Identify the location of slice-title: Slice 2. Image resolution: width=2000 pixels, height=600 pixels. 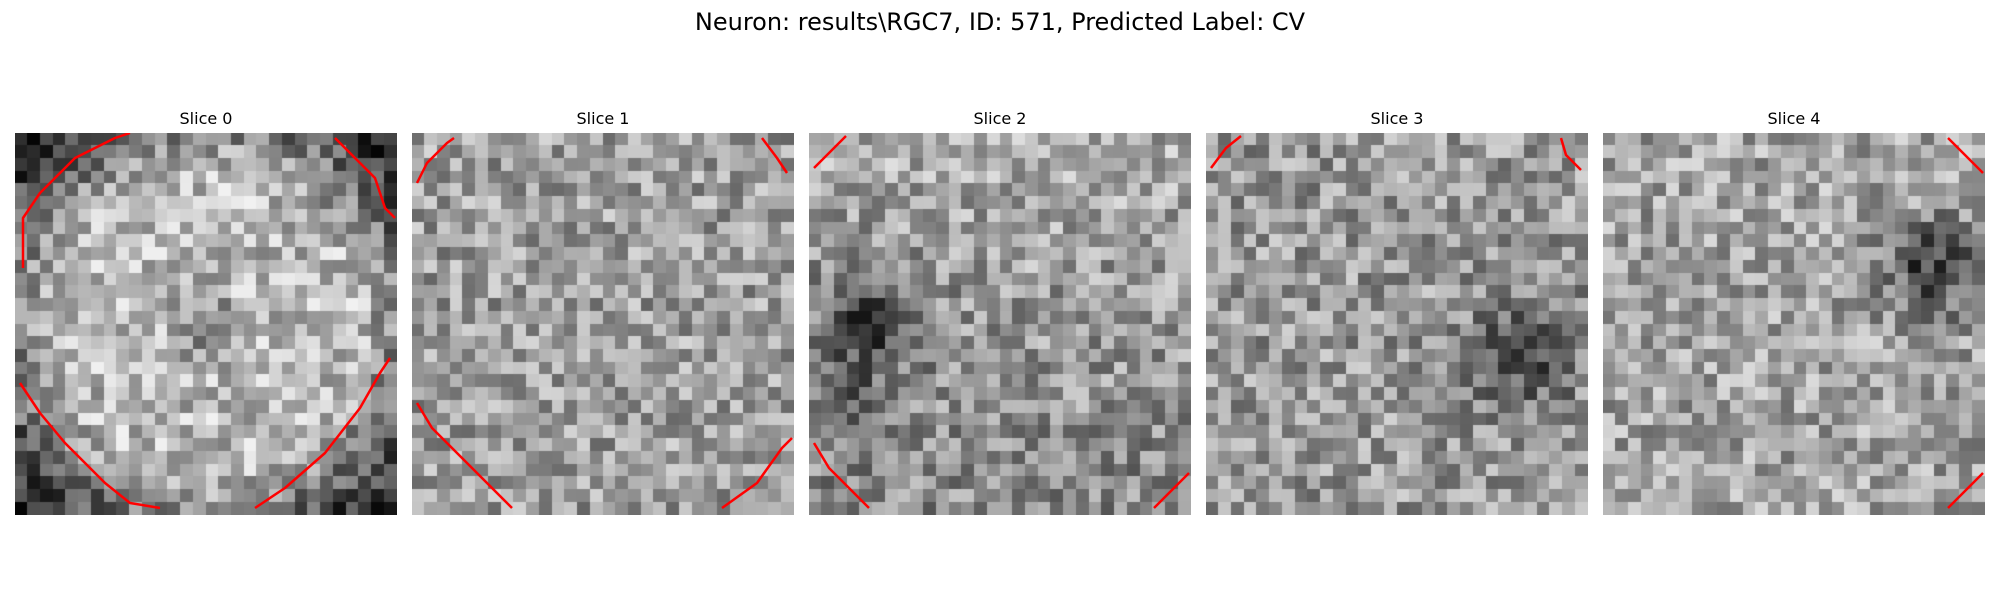
(1000, 118).